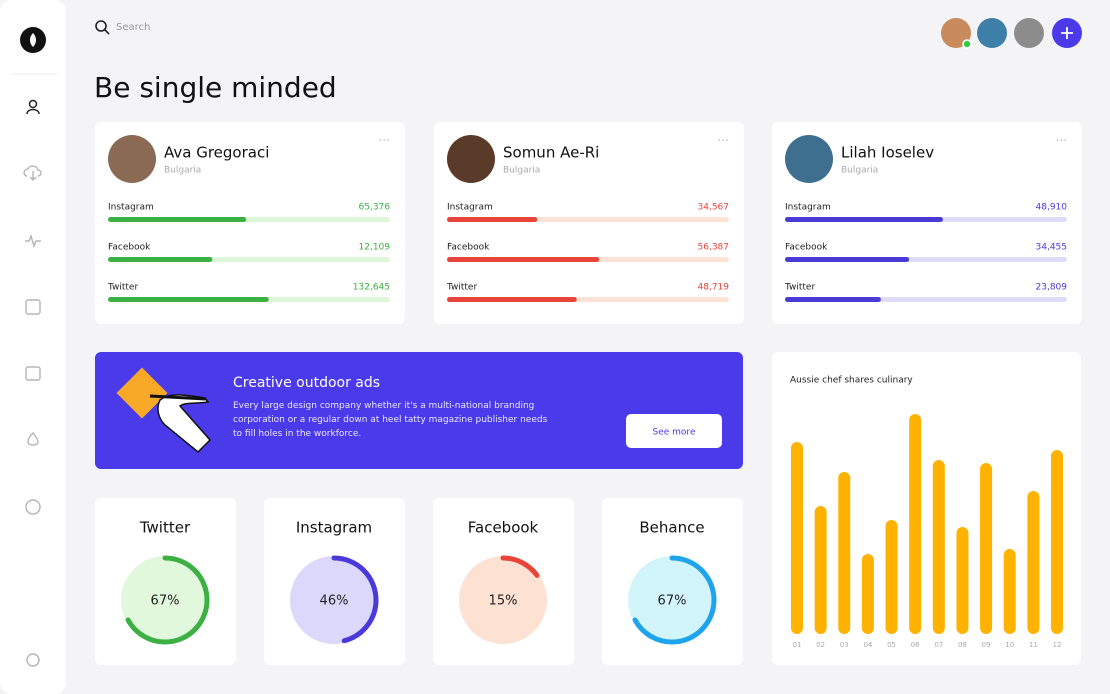 This screenshot has width=1110, height=694. What do you see at coordinates (551, 153) in the screenshot?
I see `profile-name: Somun Ae-Ri` at bounding box center [551, 153].